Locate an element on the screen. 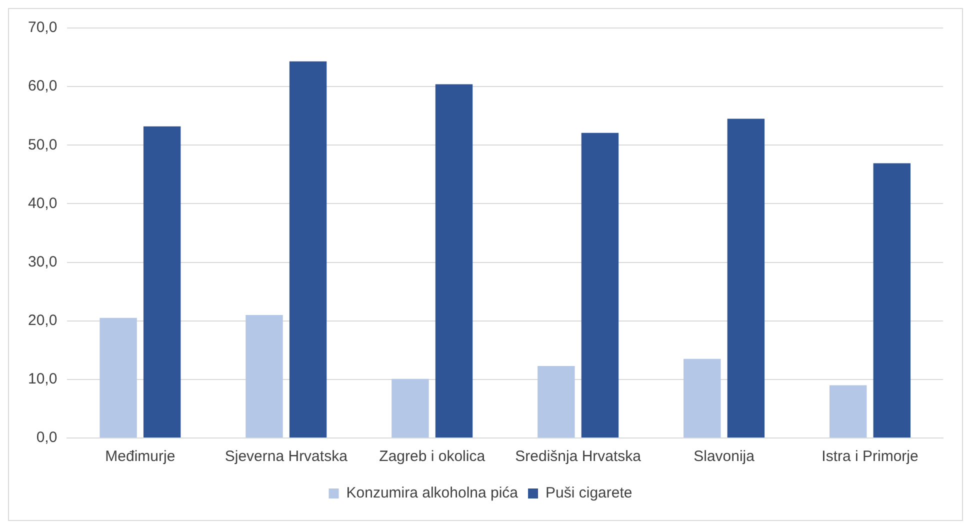 This screenshot has height=529, width=971. y-tick-label: 60,0 is located at coordinates (43, 86).